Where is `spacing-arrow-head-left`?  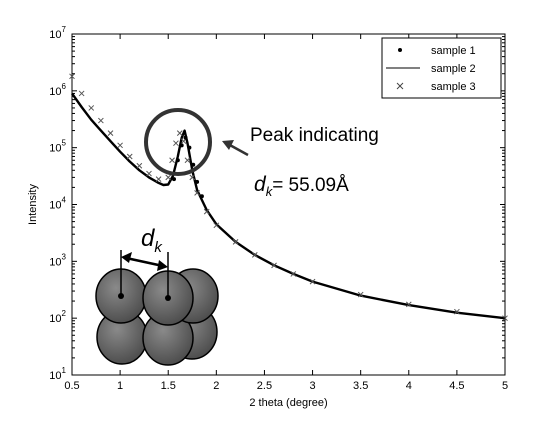
spacing-arrow-head-left is located at coordinates (126, 257).